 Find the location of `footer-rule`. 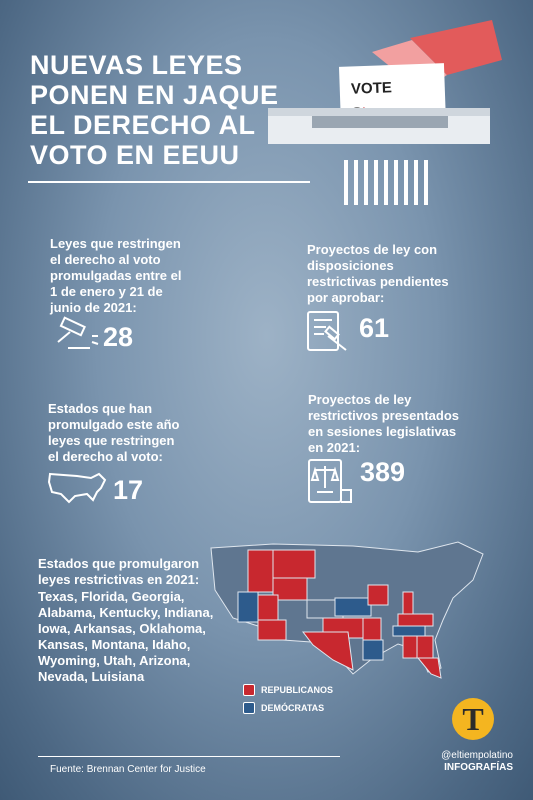

footer-rule is located at coordinates (189, 756).